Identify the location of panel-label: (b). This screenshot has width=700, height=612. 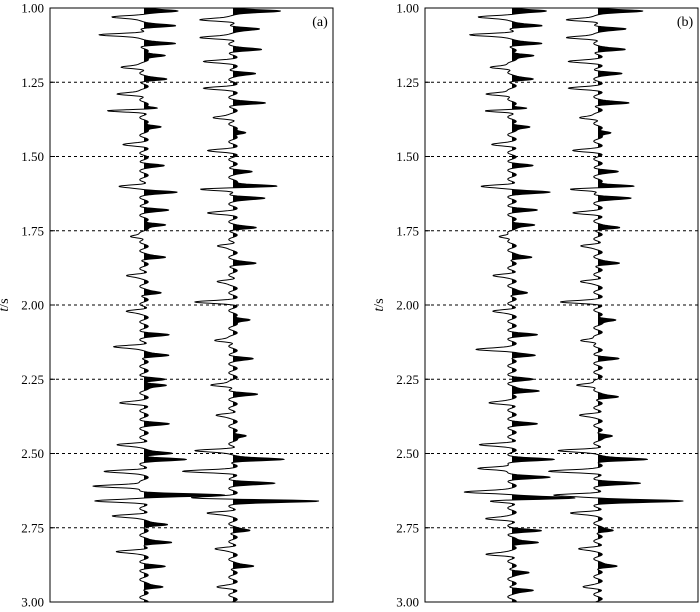
(685, 22).